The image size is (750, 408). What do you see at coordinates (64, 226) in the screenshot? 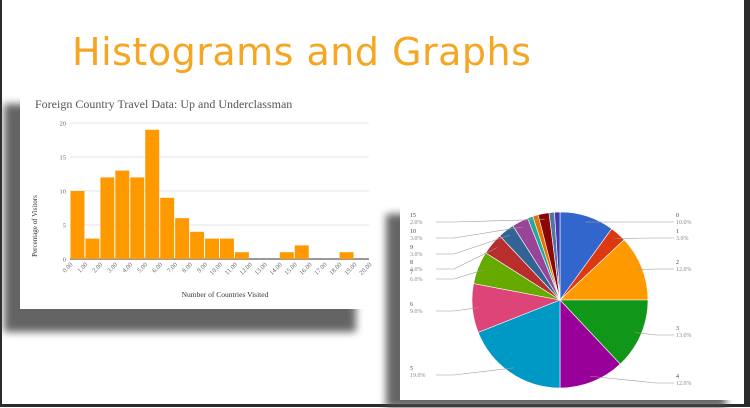
I see `histogram-ytick-label: 5` at bounding box center [64, 226].